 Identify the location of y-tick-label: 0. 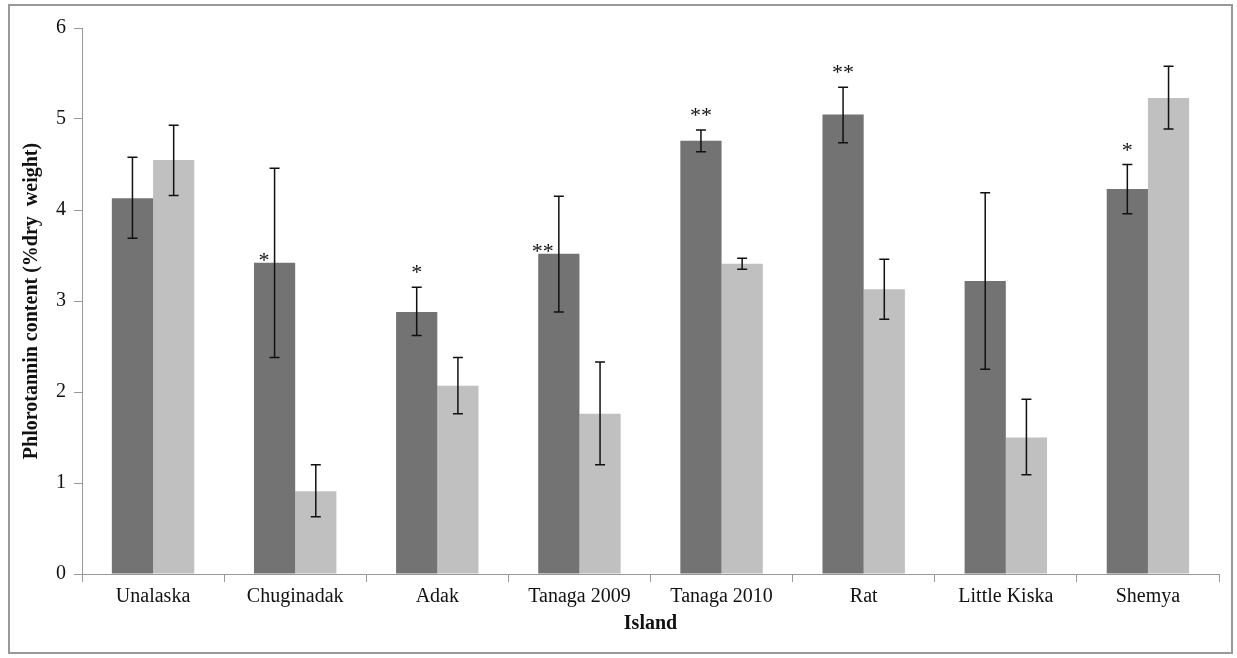
(61, 572).